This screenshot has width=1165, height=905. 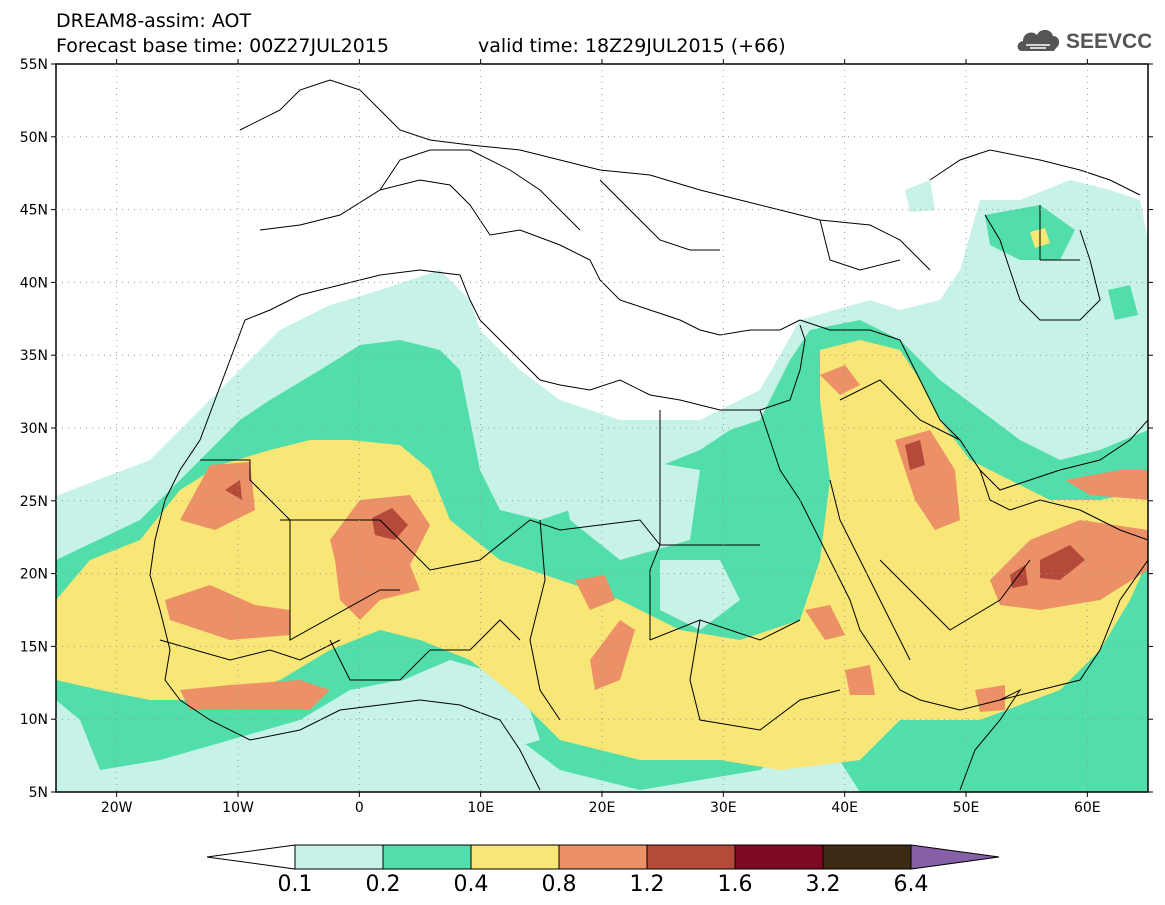 I want to click on lon-label: 10W, so click(x=238, y=808).